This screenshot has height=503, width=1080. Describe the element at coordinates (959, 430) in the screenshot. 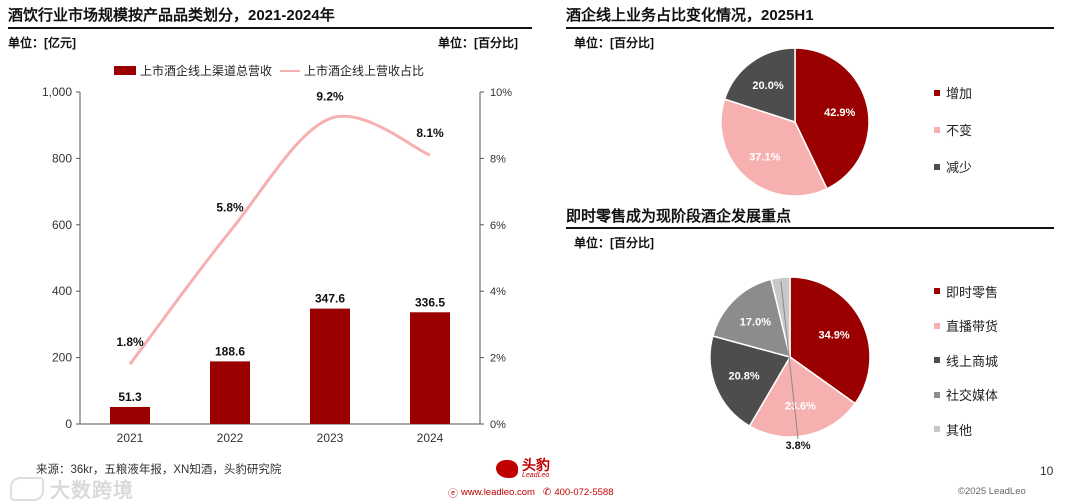

I see `legend-label: 其他` at that location.